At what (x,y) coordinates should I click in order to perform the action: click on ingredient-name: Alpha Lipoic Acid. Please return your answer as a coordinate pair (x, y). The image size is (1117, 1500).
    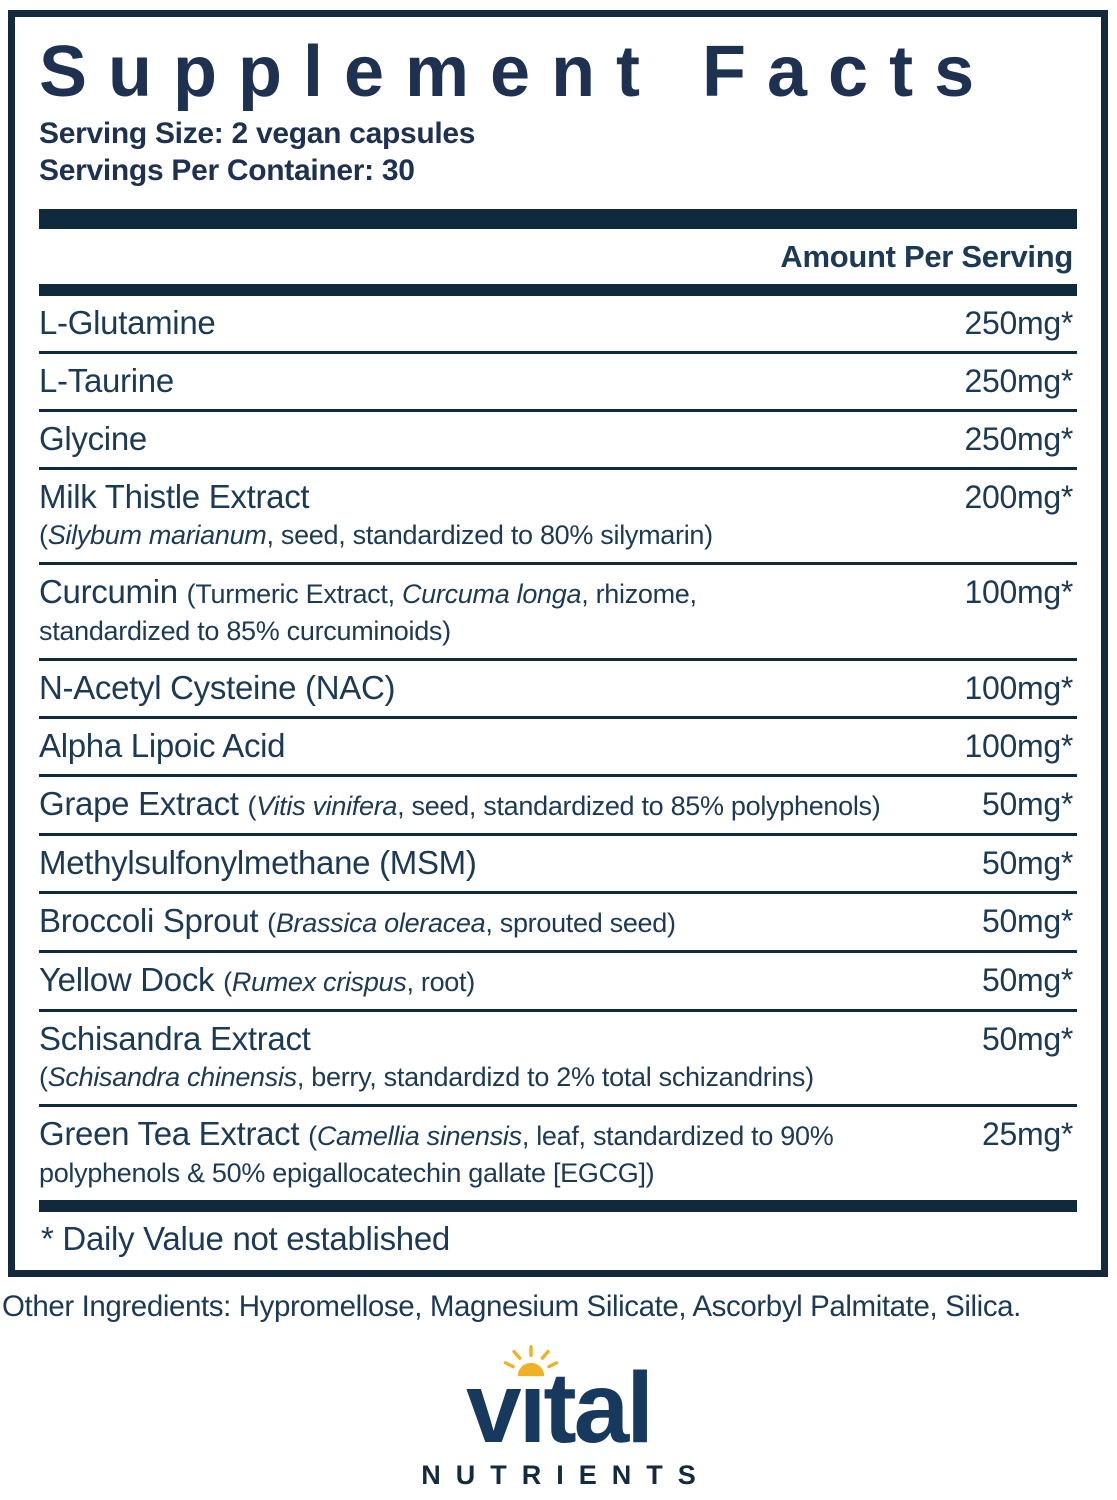
    Looking at the image, I should click on (162, 745).